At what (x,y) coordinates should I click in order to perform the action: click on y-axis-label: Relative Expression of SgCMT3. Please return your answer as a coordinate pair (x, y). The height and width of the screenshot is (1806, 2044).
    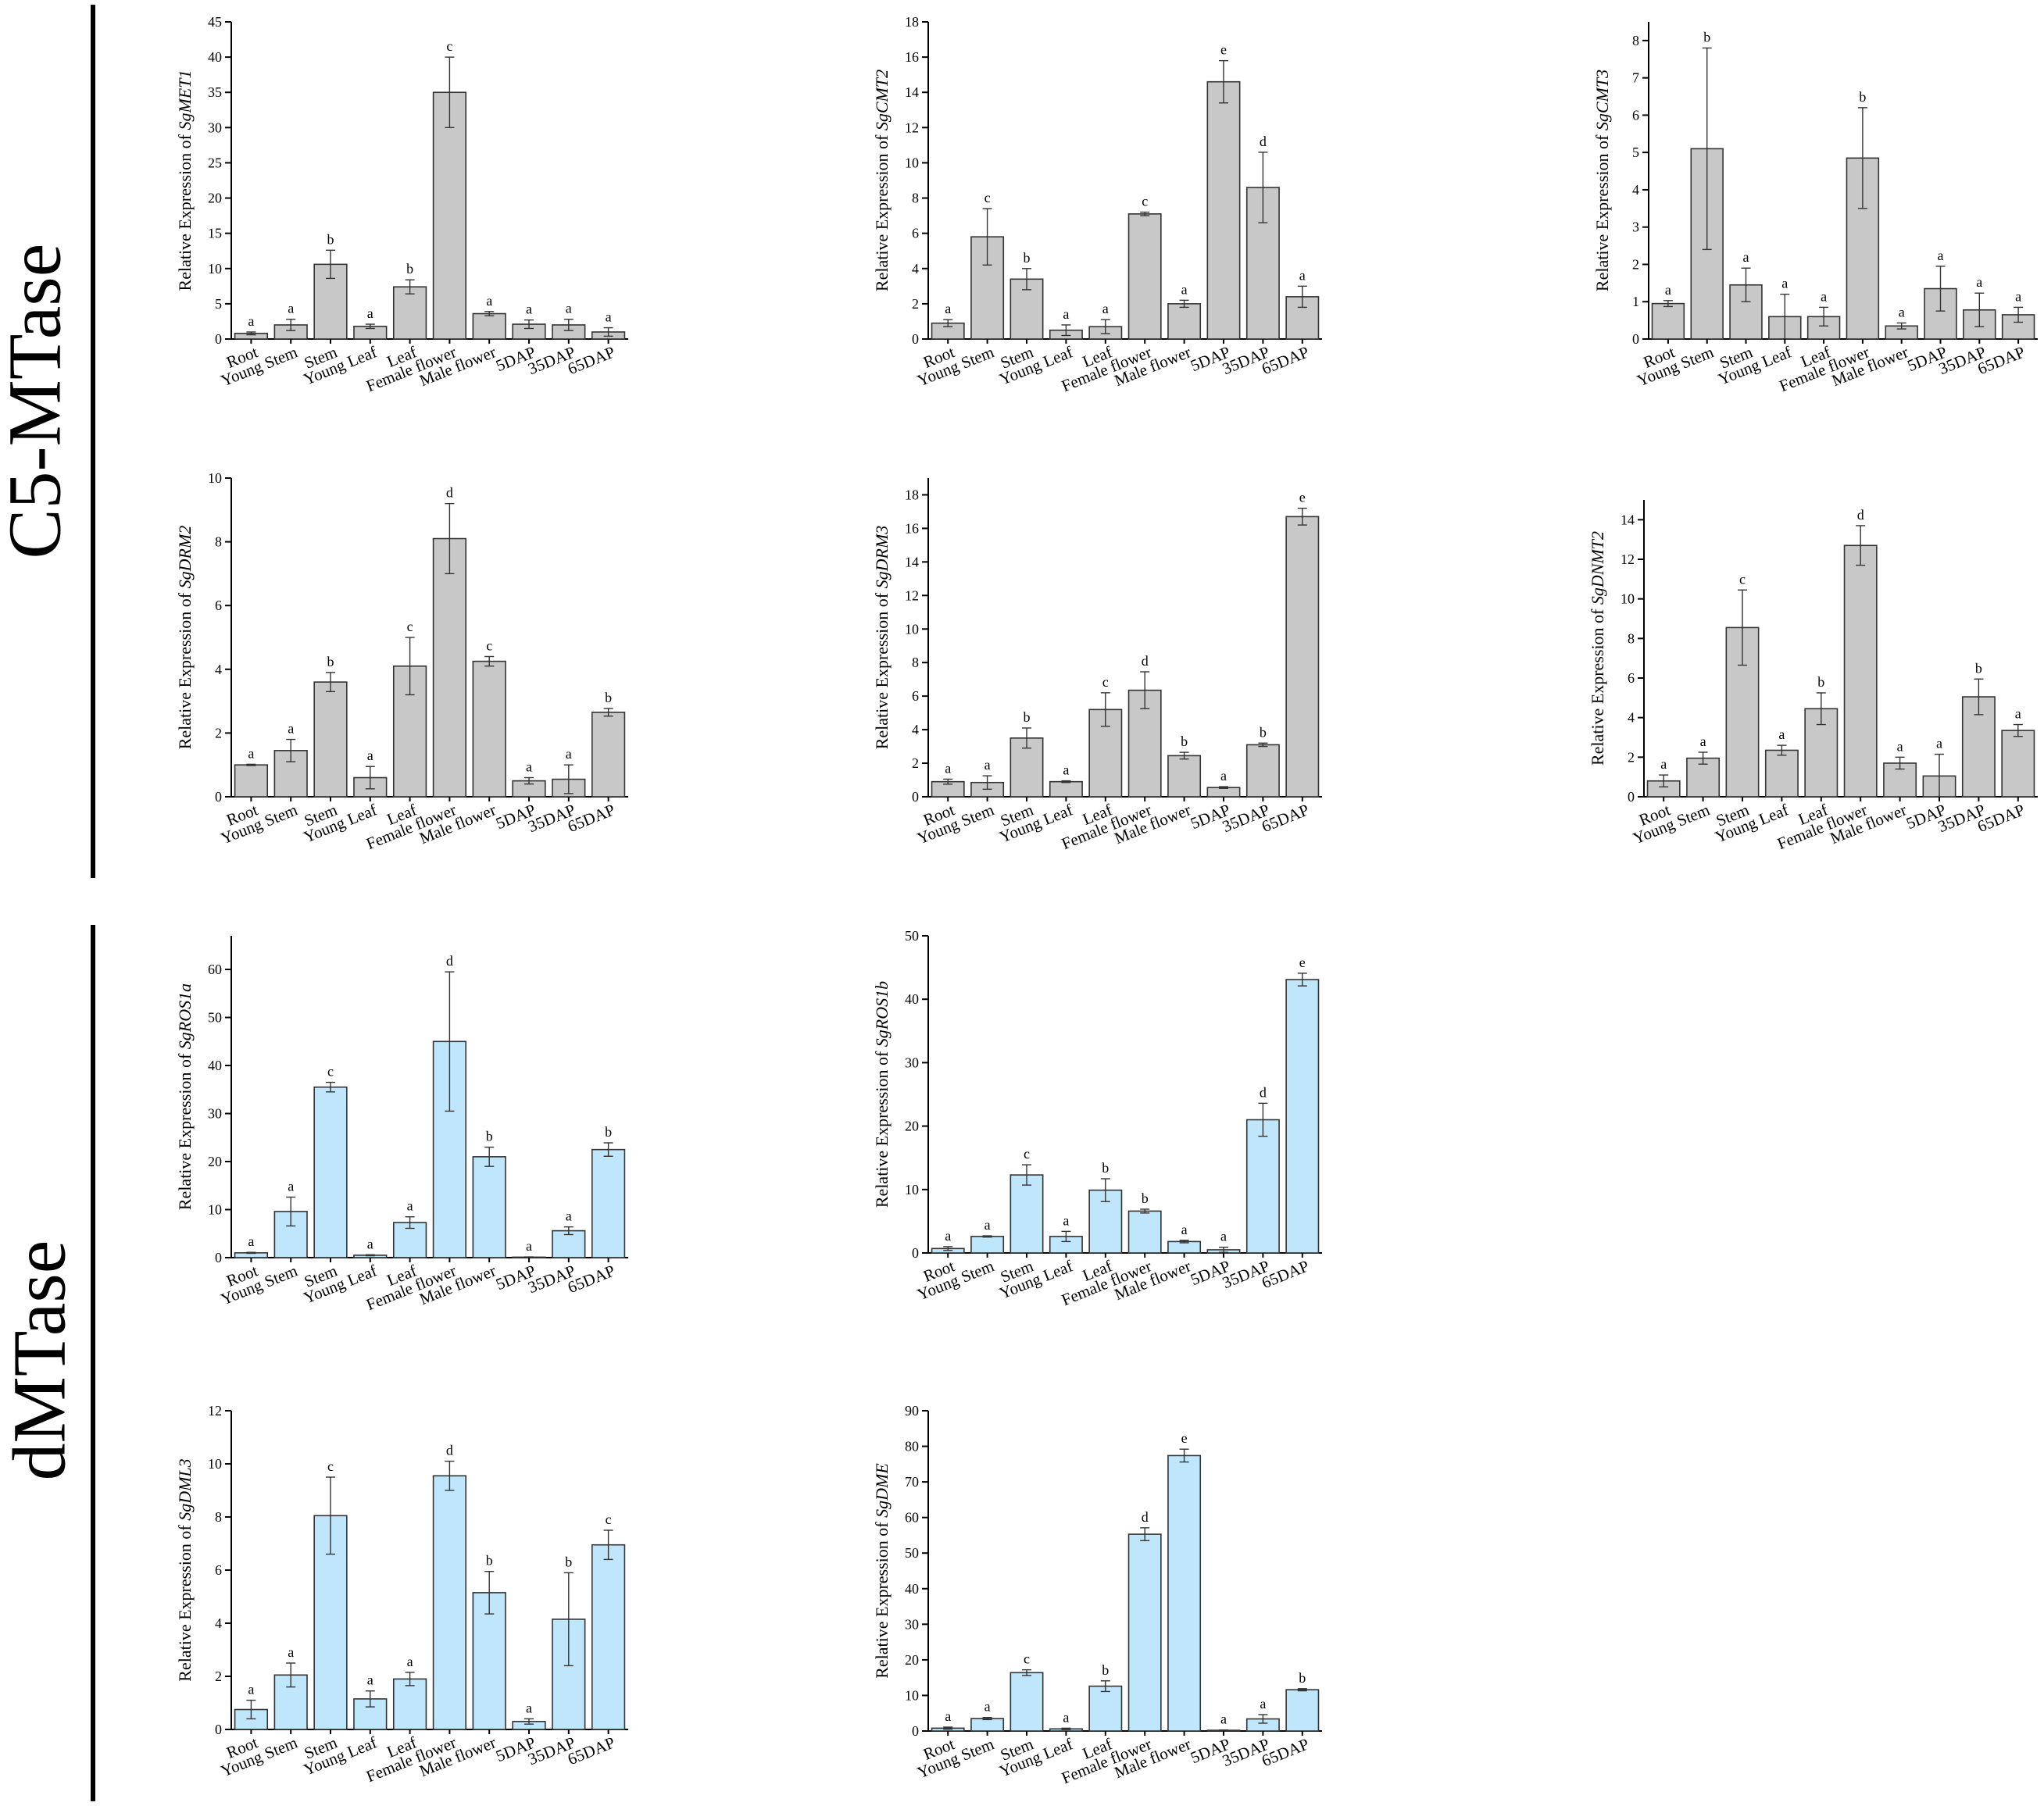
    Looking at the image, I should click on (1602, 181).